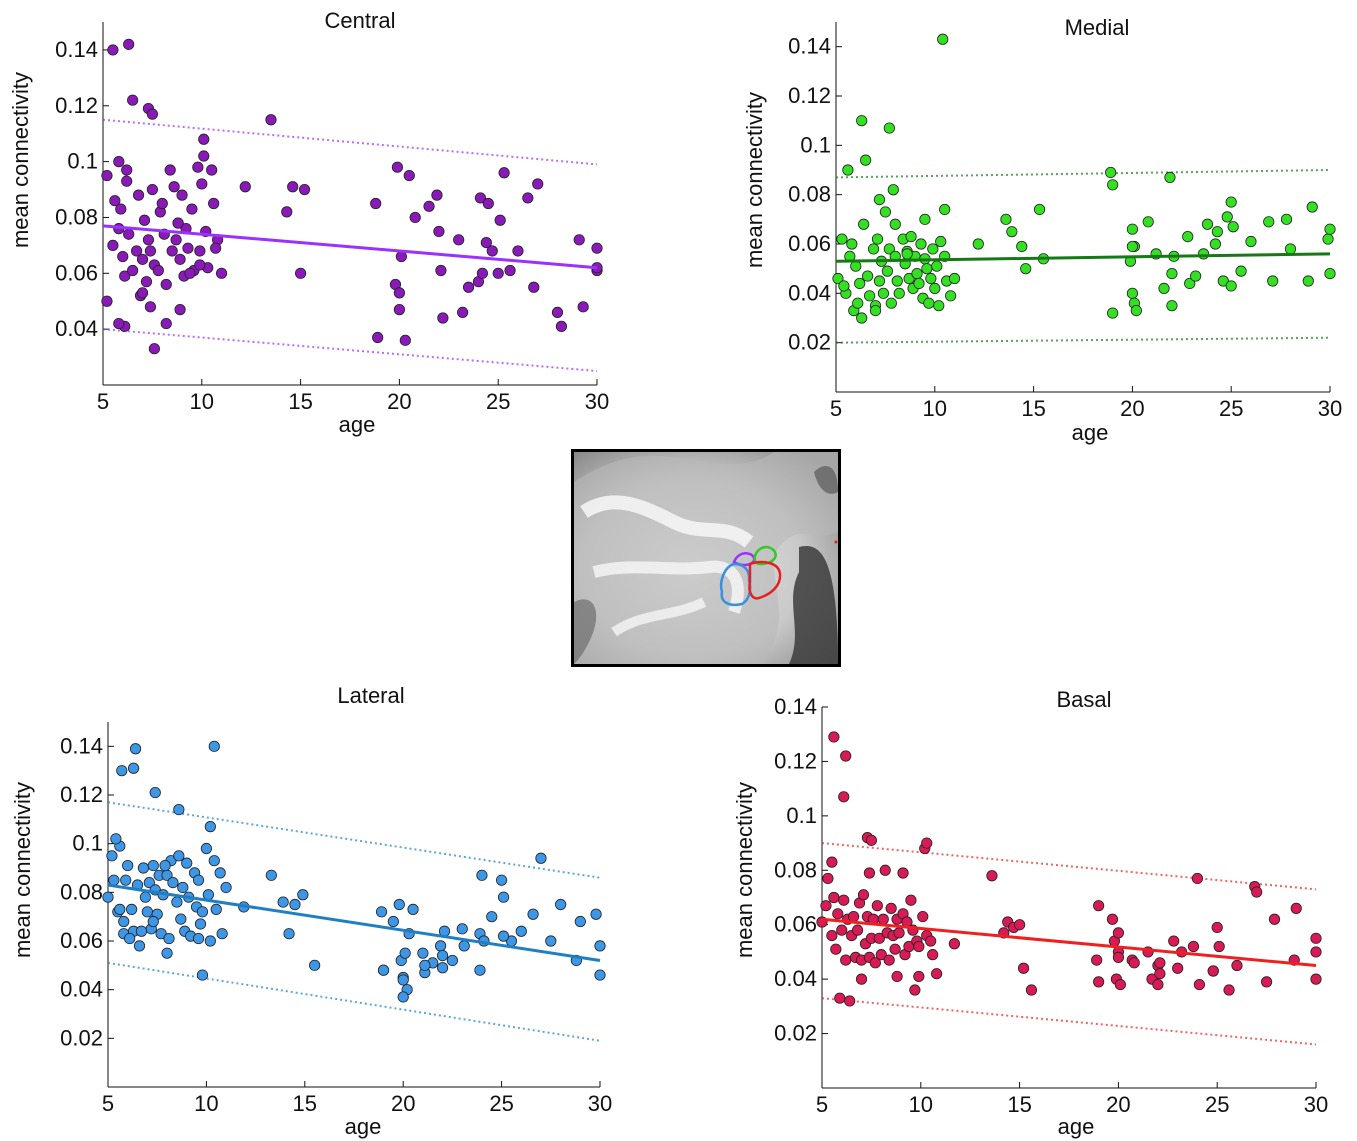 The width and height of the screenshot is (1357, 1141). I want to click on basal-x-tick-label: 30, so click(1316, 1104).